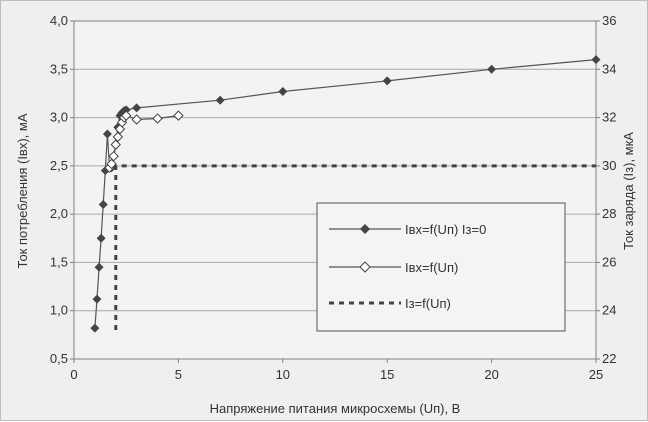 This screenshot has height=422, width=648. Describe the element at coordinates (59, 20) in the screenshot. I see `tick-label-y-left: 4,0` at that location.